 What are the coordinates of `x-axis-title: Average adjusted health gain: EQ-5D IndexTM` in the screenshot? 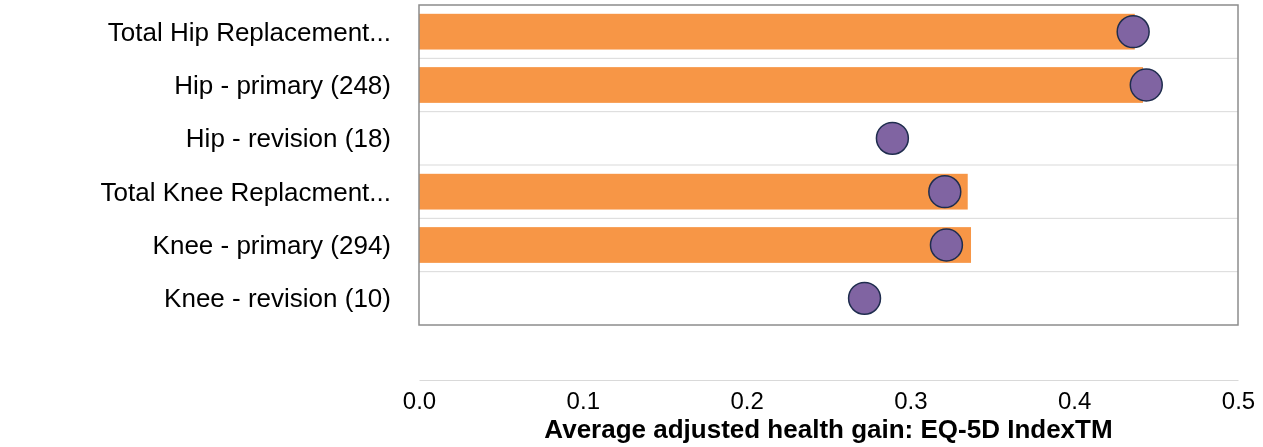 It's located at (828, 429).